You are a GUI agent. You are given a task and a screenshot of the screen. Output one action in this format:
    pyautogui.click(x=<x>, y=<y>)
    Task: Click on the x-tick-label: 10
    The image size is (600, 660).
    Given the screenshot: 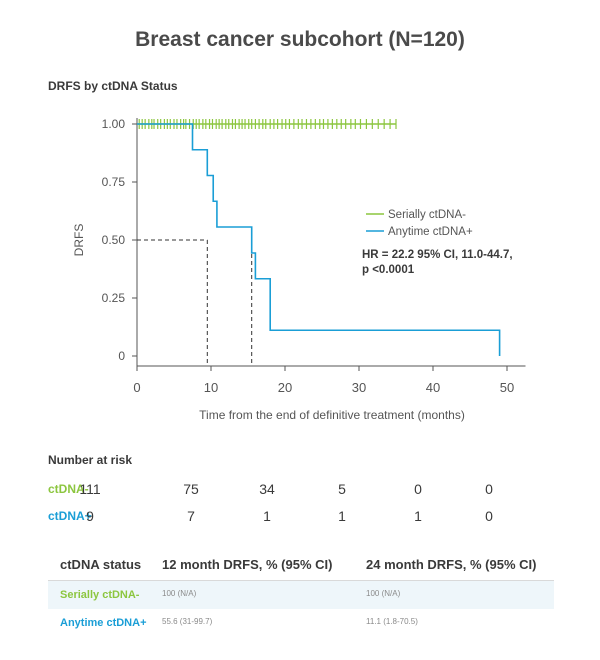 What is the action you would take?
    pyautogui.click(x=211, y=387)
    